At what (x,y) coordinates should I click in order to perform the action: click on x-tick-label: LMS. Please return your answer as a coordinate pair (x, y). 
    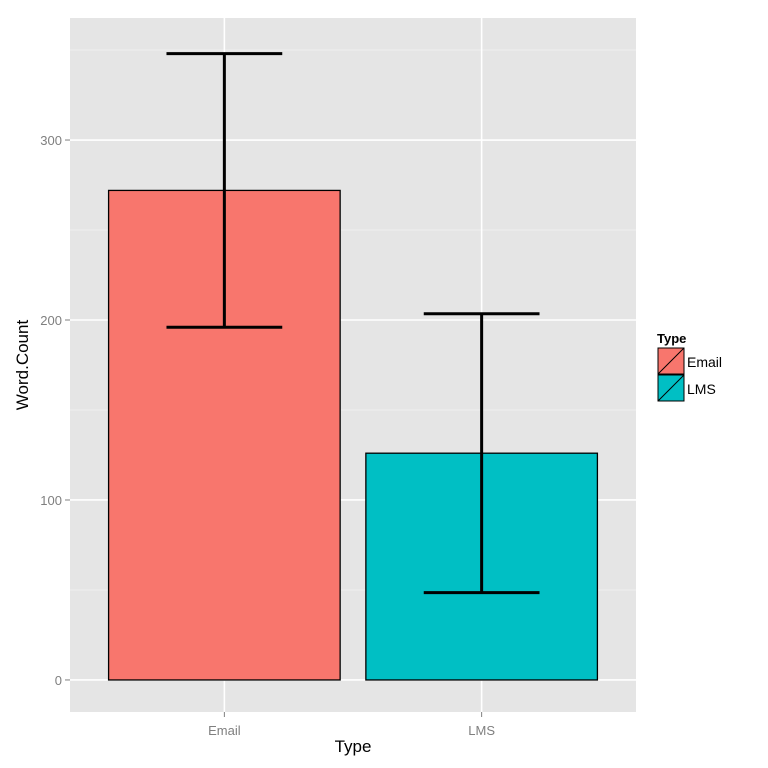
    Looking at the image, I should click on (481, 730).